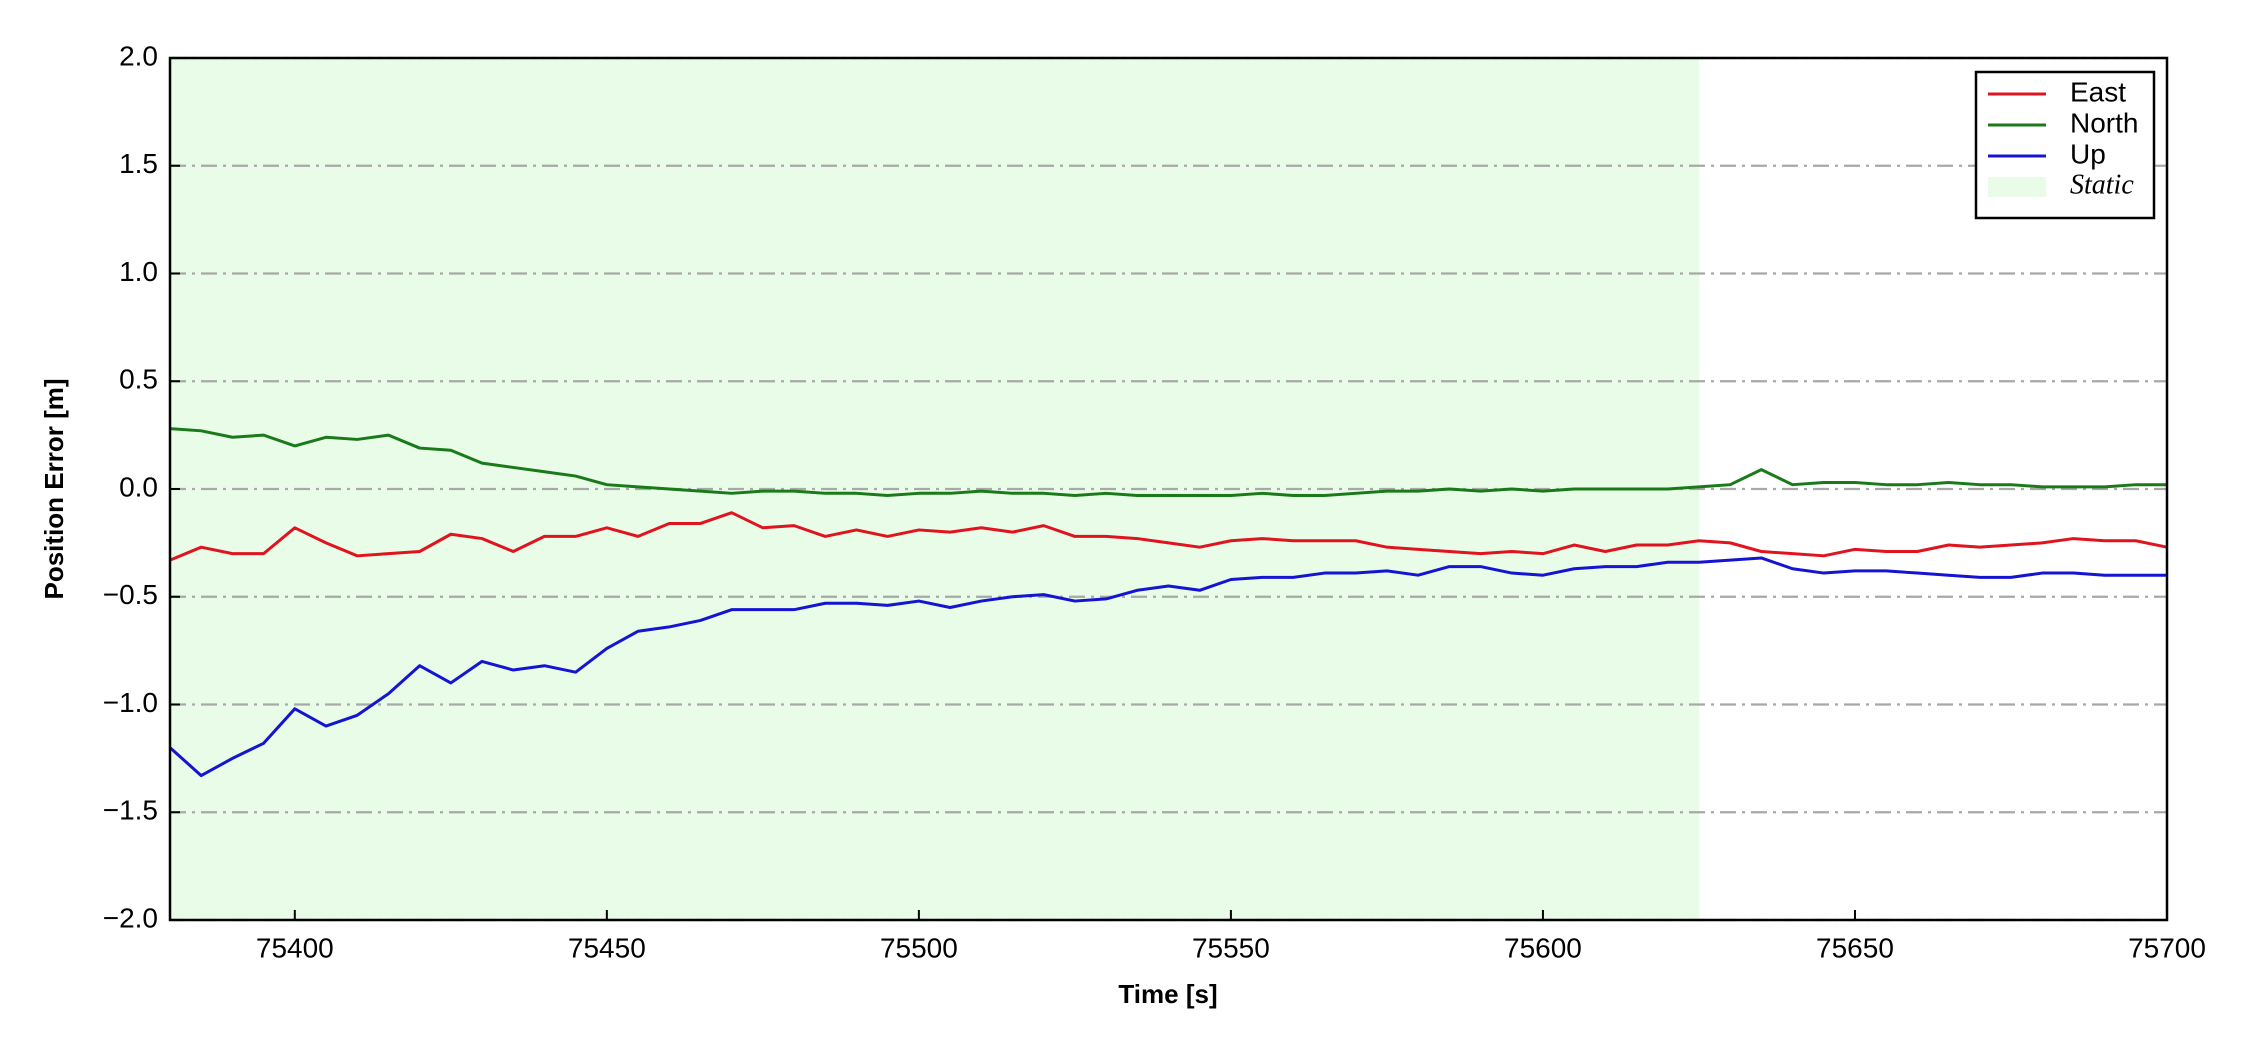 Image resolution: width=2250 pixels, height=1050 pixels. Describe the element at coordinates (2017, 187) in the screenshot. I see `legend-swatch` at that location.